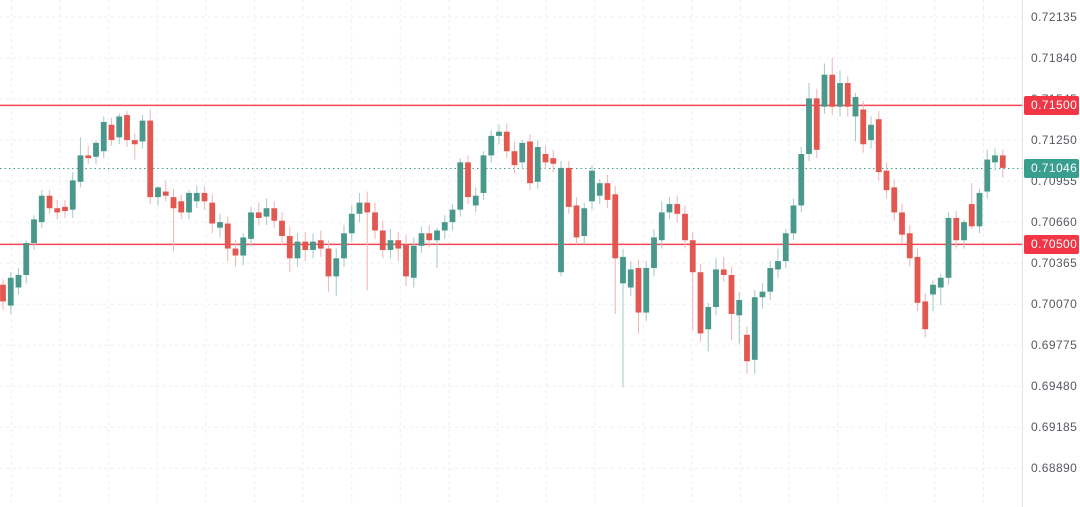  I want to click on price-axis-label: 0.69480, so click(1054, 386).